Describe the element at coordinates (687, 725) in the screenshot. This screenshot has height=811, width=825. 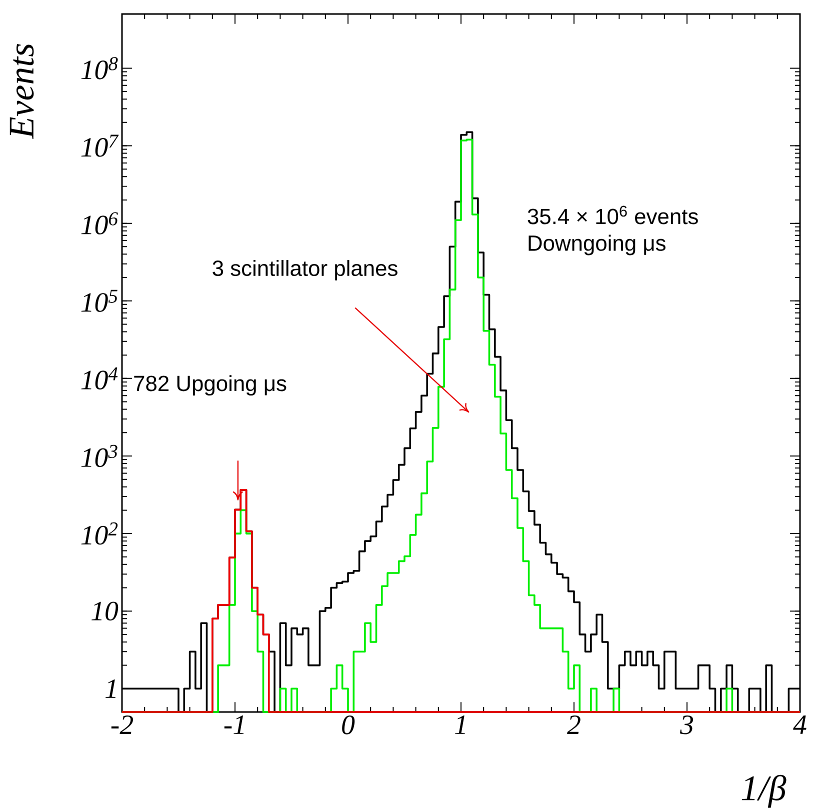
I see `x-tick-label: 3` at that location.